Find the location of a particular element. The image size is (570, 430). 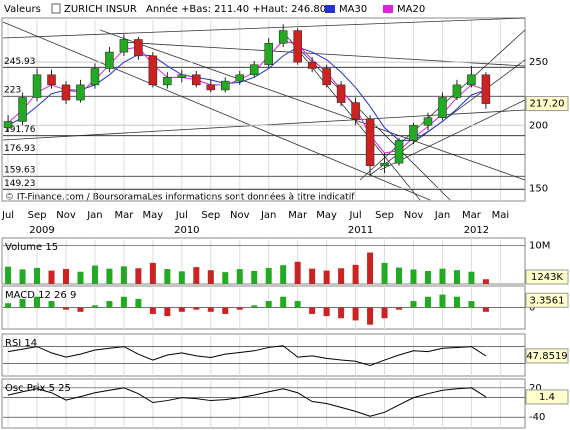

y-tick-label: 200 is located at coordinates (538, 125).